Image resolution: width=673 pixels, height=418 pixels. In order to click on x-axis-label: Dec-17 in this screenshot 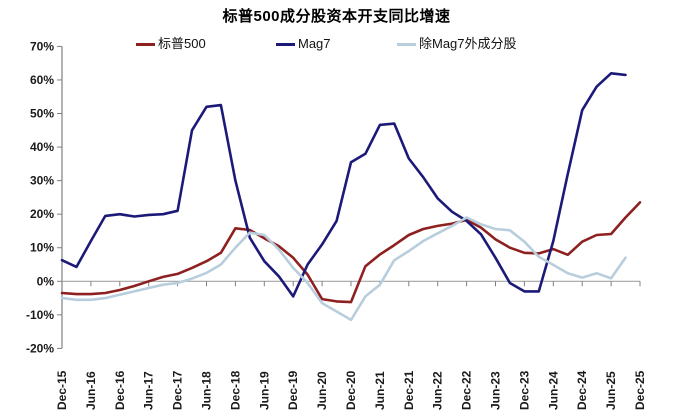, I will do `click(178, 390)`.